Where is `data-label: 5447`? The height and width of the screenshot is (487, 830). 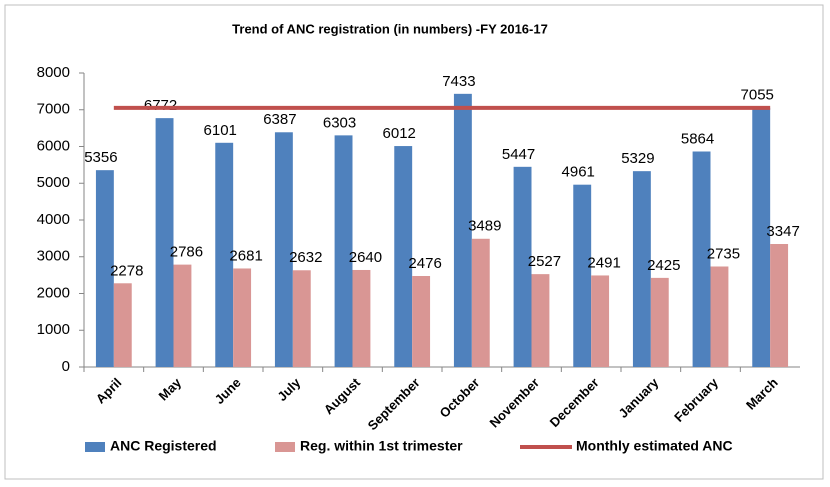
data-label: 5447 is located at coordinates (518, 154).